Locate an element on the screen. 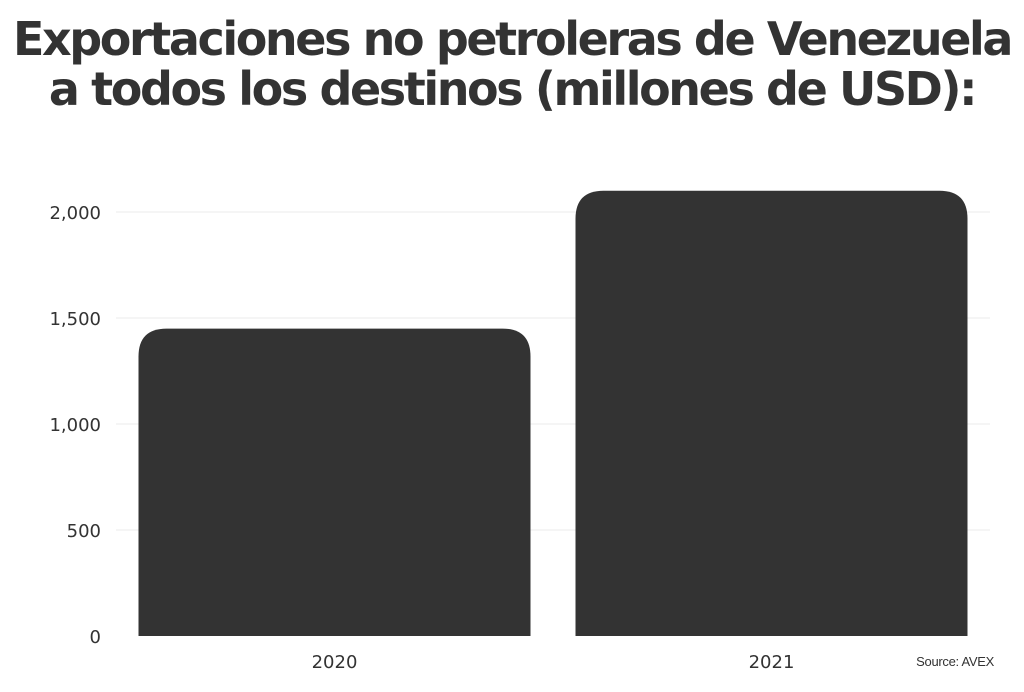 This screenshot has height=692, width=1024. source-note: Source: AVEX is located at coordinates (955, 661).